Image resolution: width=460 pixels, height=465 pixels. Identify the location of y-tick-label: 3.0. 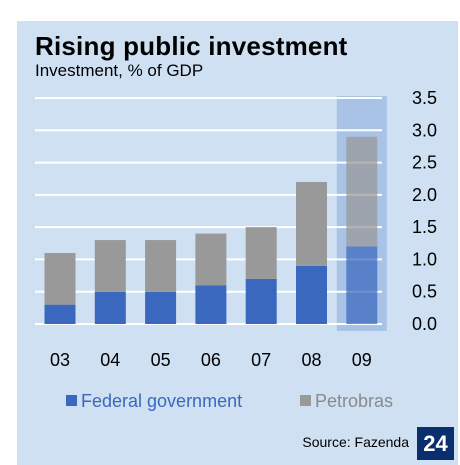
(424, 130).